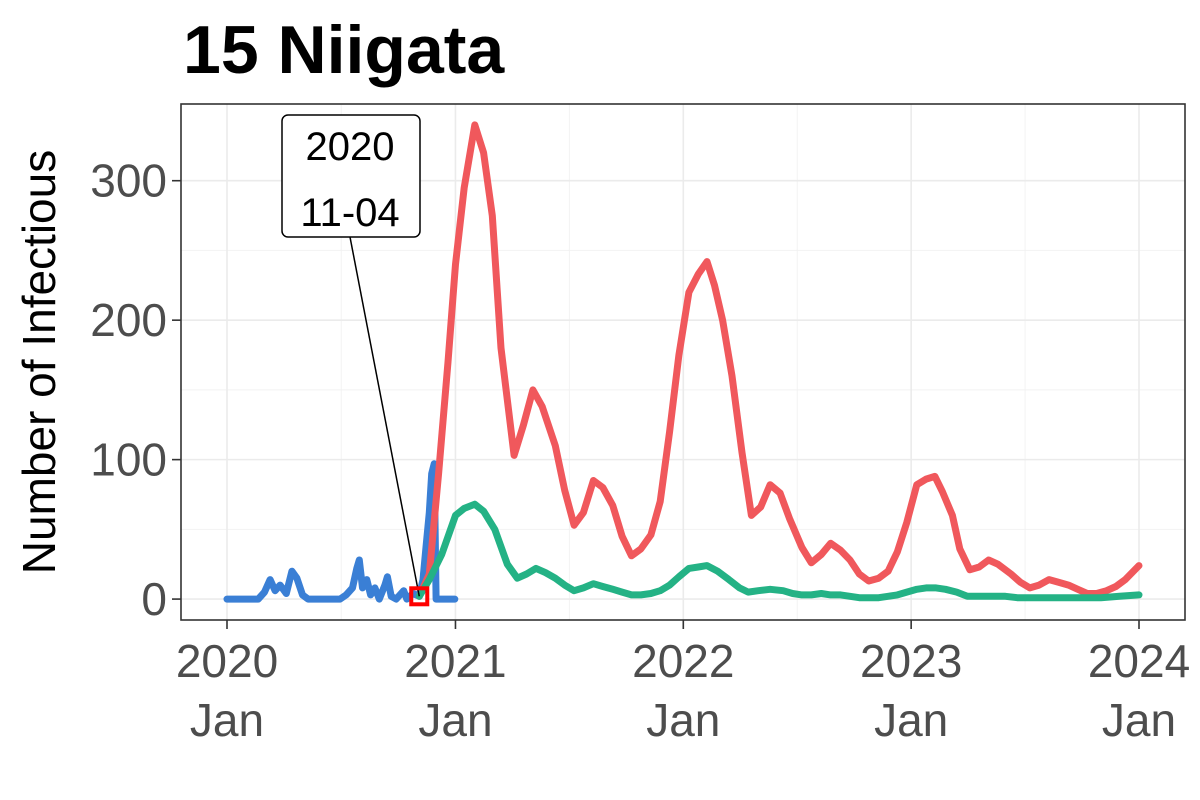  What do you see at coordinates (779, 551) in the screenshot?
I see `series-line-projection-median` at bounding box center [779, 551].